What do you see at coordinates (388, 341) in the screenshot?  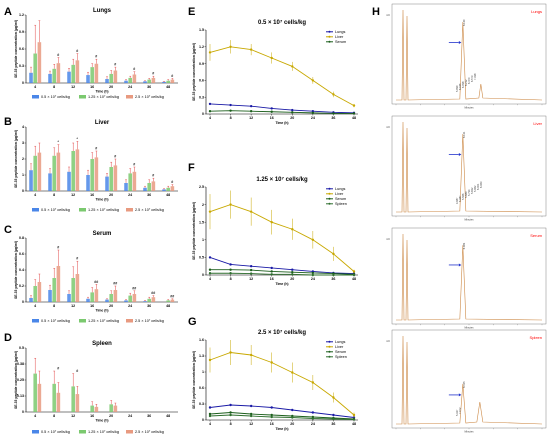 I see `y-axis-unit: mV` at bounding box center [388, 341].